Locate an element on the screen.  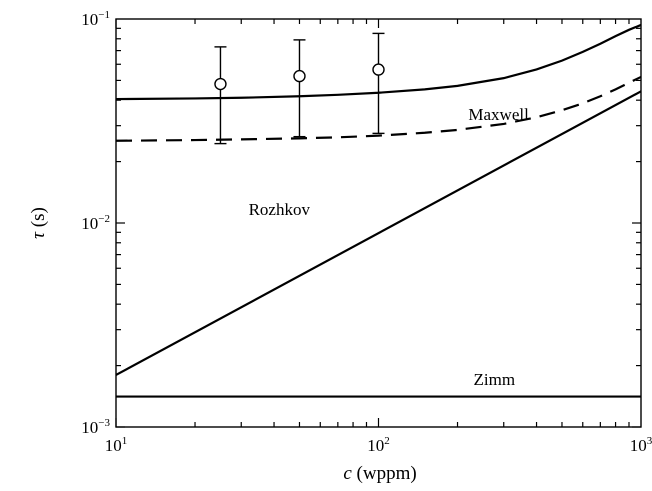
y-axis-label: τ (s) is located at coordinates (38, 223).